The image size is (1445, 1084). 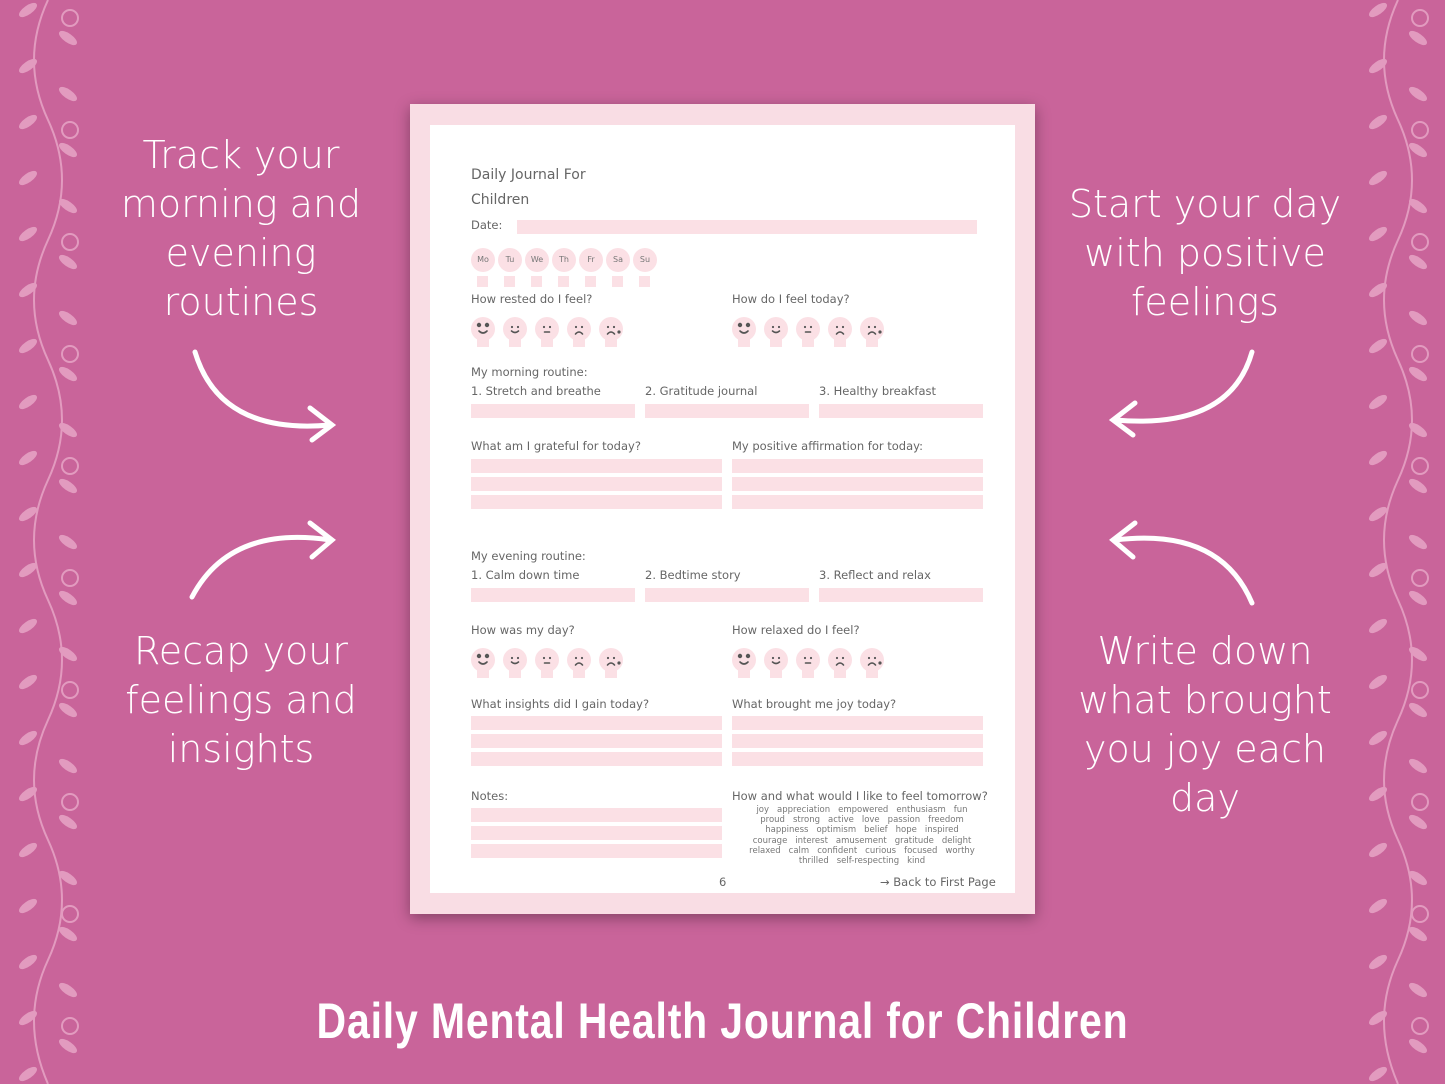 What do you see at coordinates (560, 704) in the screenshot?
I see `insights-label: What insights did I gain today?` at bounding box center [560, 704].